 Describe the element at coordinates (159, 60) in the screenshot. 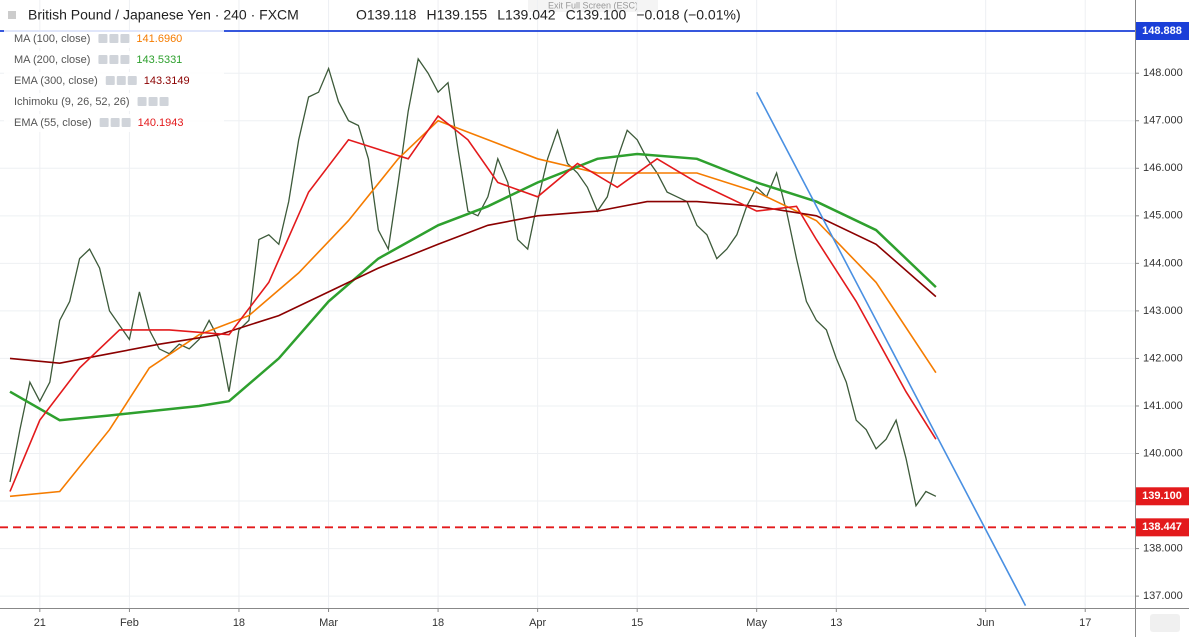

I see `indicator-value: 143.5331` at that location.